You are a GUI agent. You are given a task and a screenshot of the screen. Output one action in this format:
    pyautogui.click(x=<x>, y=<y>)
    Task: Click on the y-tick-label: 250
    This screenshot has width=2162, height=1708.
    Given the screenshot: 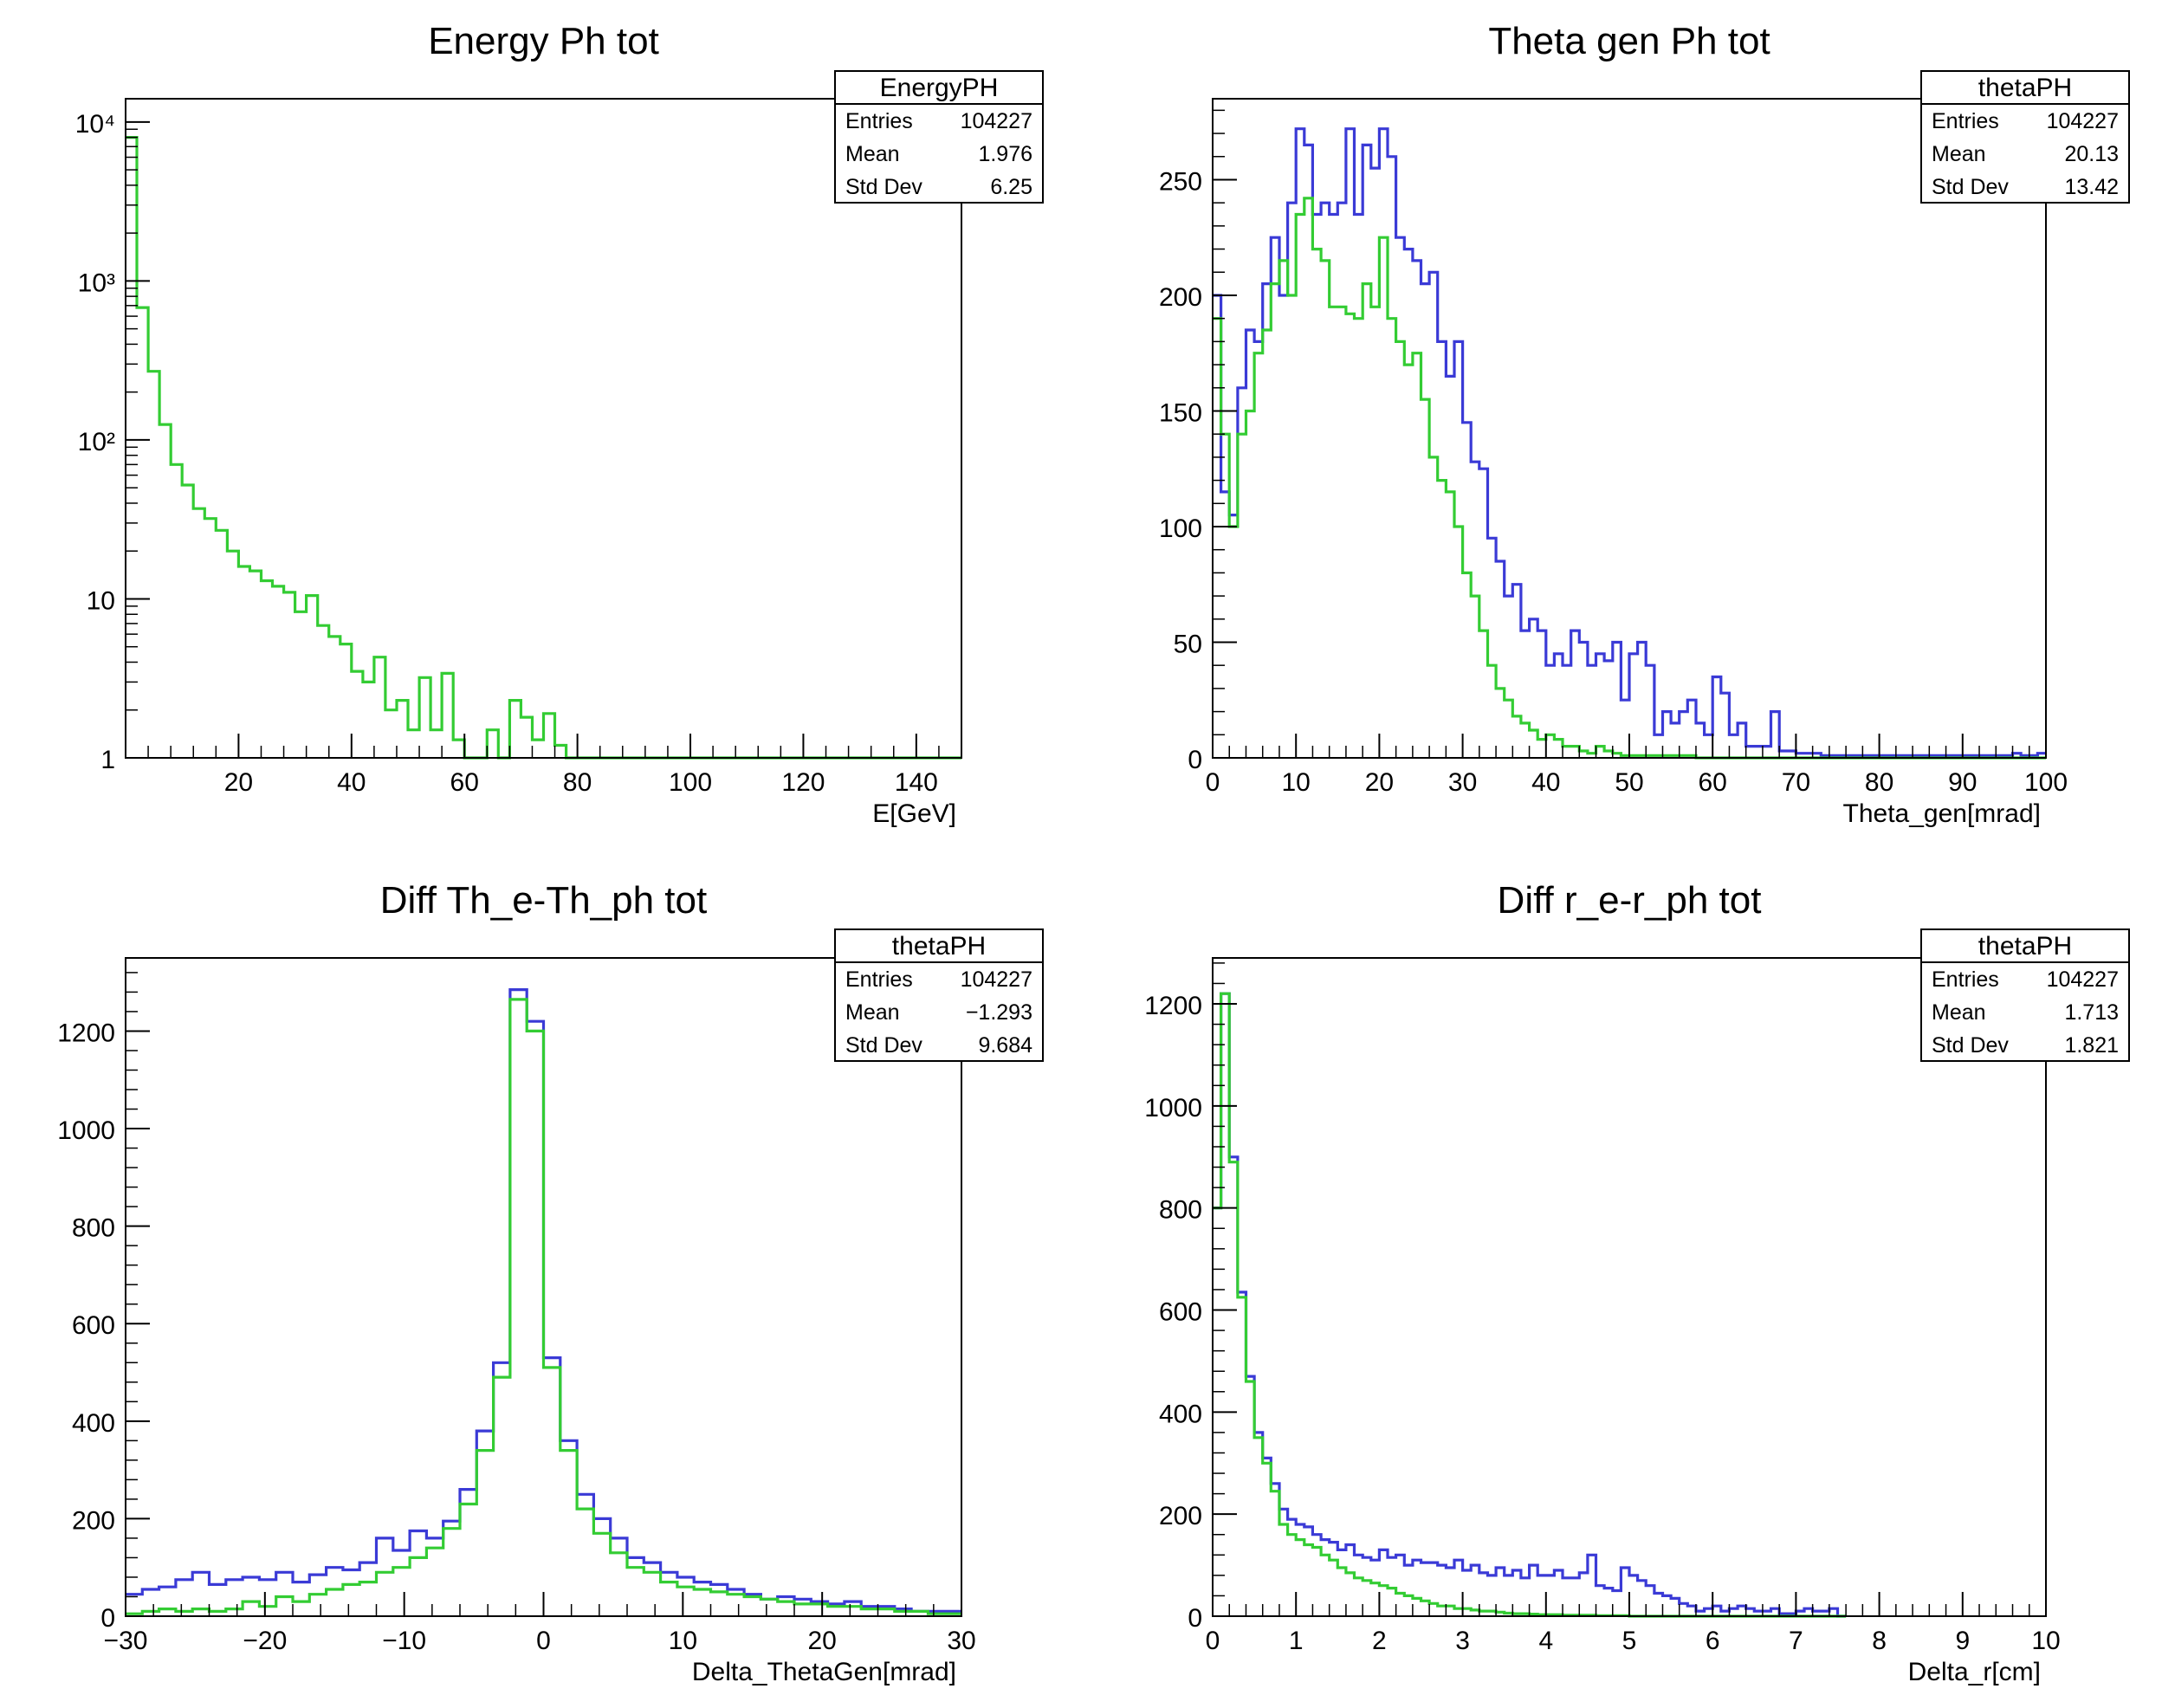 What is the action you would take?
    pyautogui.click(x=1181, y=181)
    